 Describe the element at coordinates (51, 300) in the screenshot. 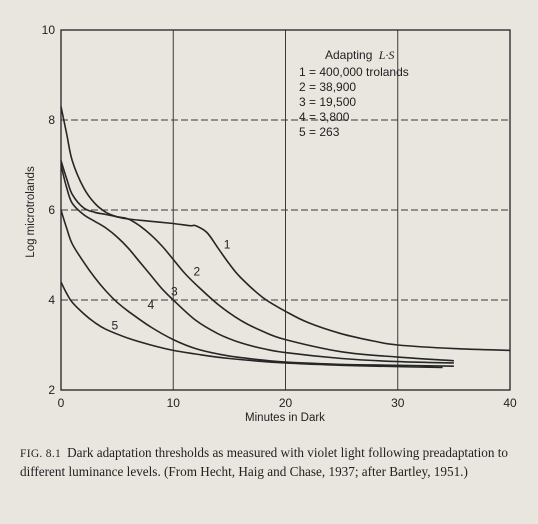

I see `y-tick-label: 4` at that location.